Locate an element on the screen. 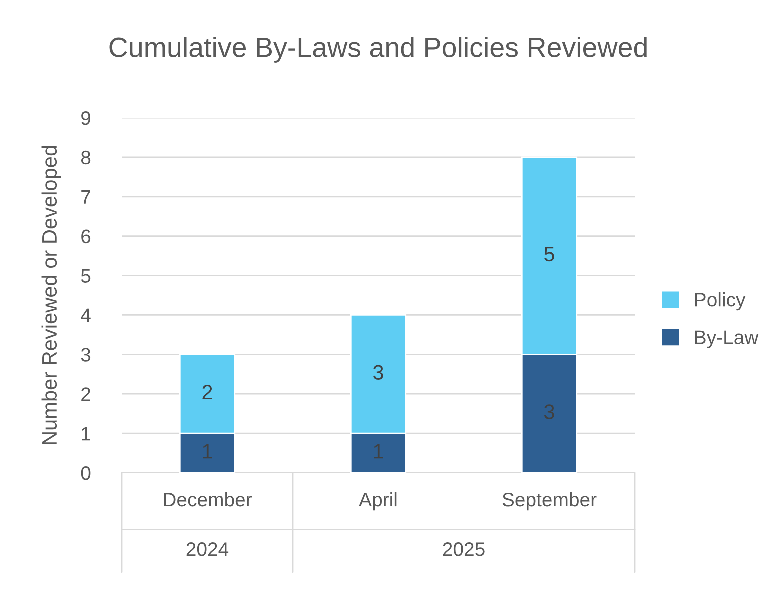 This screenshot has width=767, height=607. x-tick-label: September is located at coordinates (549, 501).